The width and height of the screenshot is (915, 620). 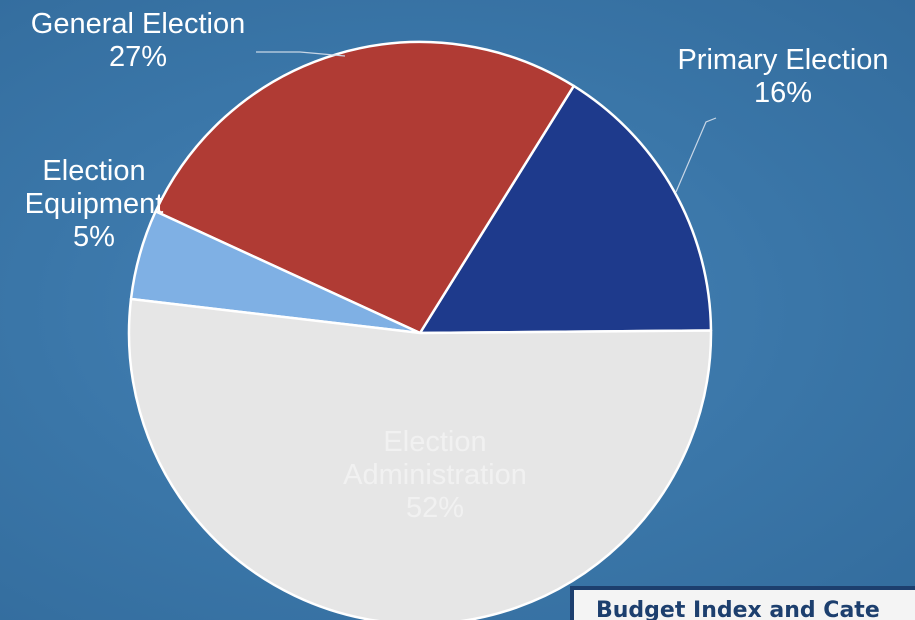 I want to click on label-general-election: General Election 27%, so click(x=138, y=41).